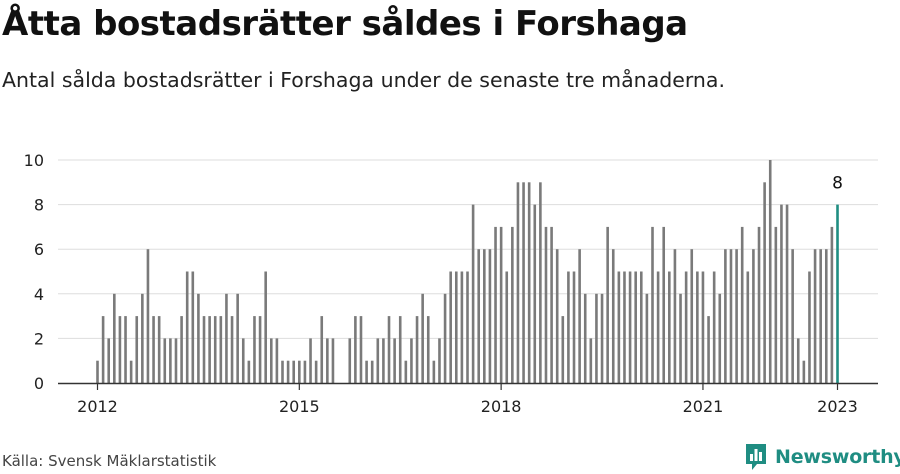 Image resolution: width=900 pixels, height=474 pixels. I want to click on brand-logo: Newsworthy, so click(822, 457).